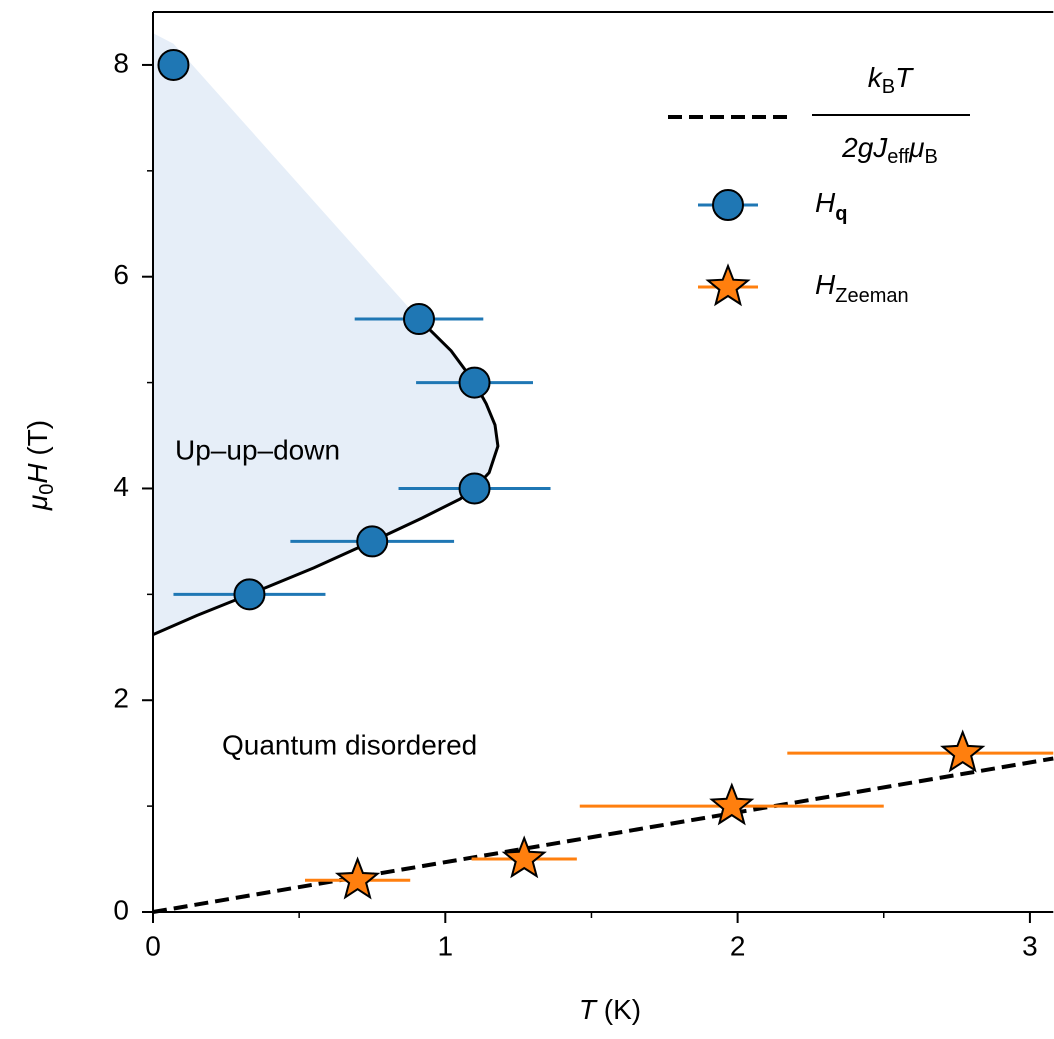  Describe the element at coordinates (738, 945) in the screenshot. I see `x-tick-label: 2` at that location.